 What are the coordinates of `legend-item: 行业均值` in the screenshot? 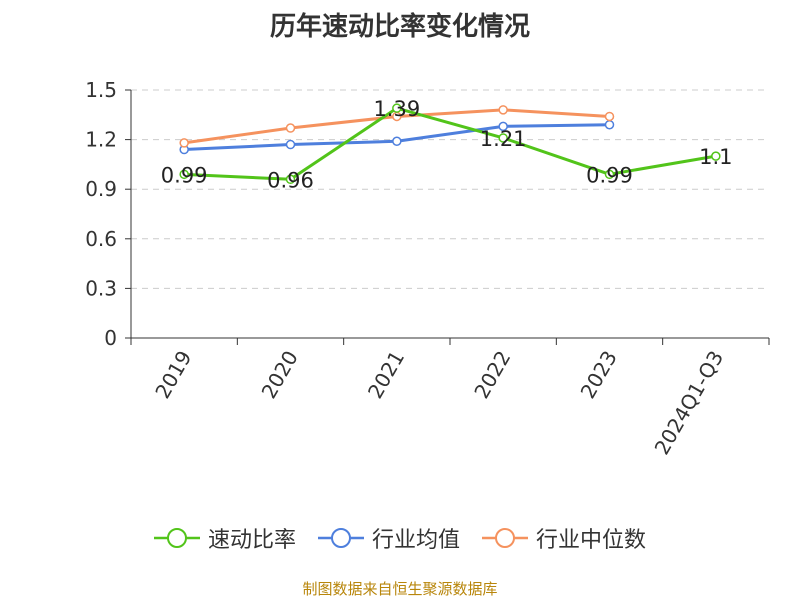 It's located at (388, 538).